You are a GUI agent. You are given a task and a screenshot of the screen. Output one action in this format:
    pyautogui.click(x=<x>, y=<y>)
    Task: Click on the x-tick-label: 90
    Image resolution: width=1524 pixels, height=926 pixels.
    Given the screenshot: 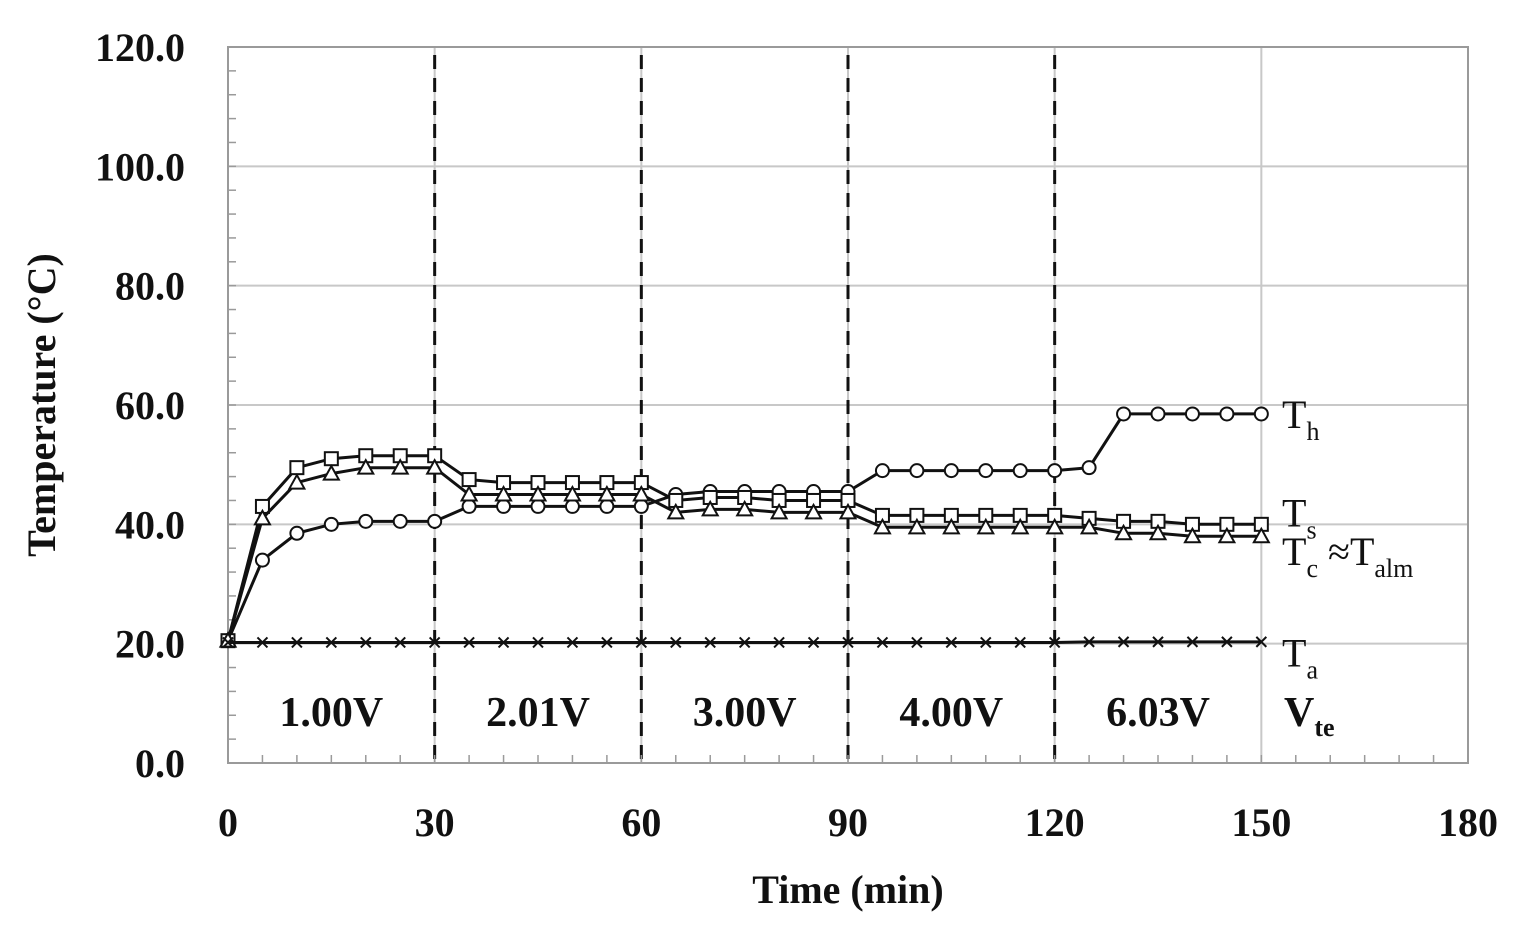 What is the action you would take?
    pyautogui.click(x=848, y=822)
    